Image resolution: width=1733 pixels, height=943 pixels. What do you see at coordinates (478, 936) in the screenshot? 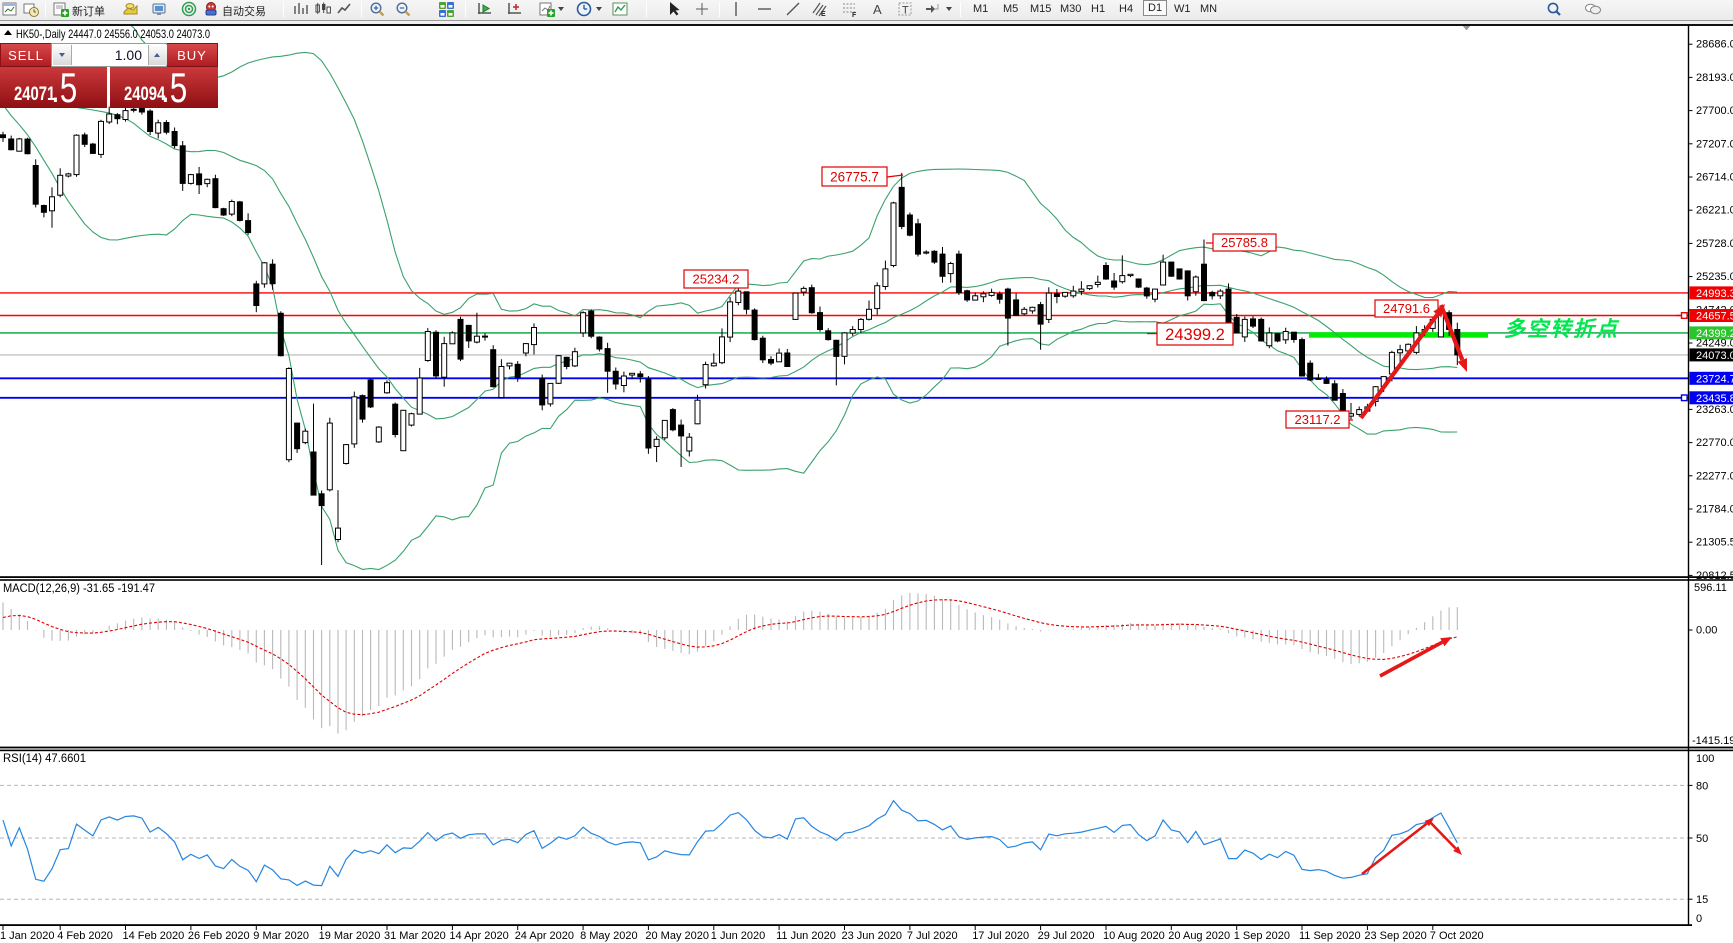
I see `svg-text: 14 Apr 2020` at bounding box center [478, 936].